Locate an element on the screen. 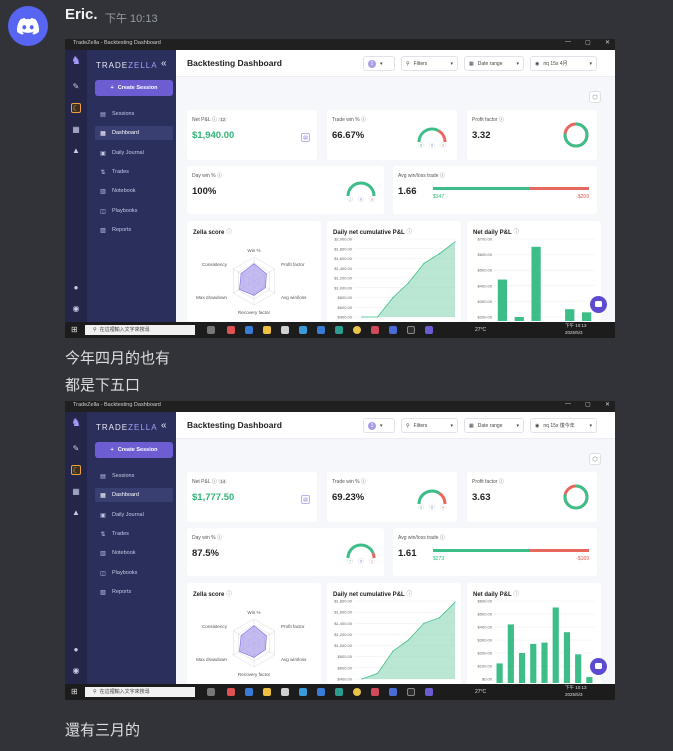 This screenshot has height=751, width=673. user-avatar is located at coordinates (28, 26).